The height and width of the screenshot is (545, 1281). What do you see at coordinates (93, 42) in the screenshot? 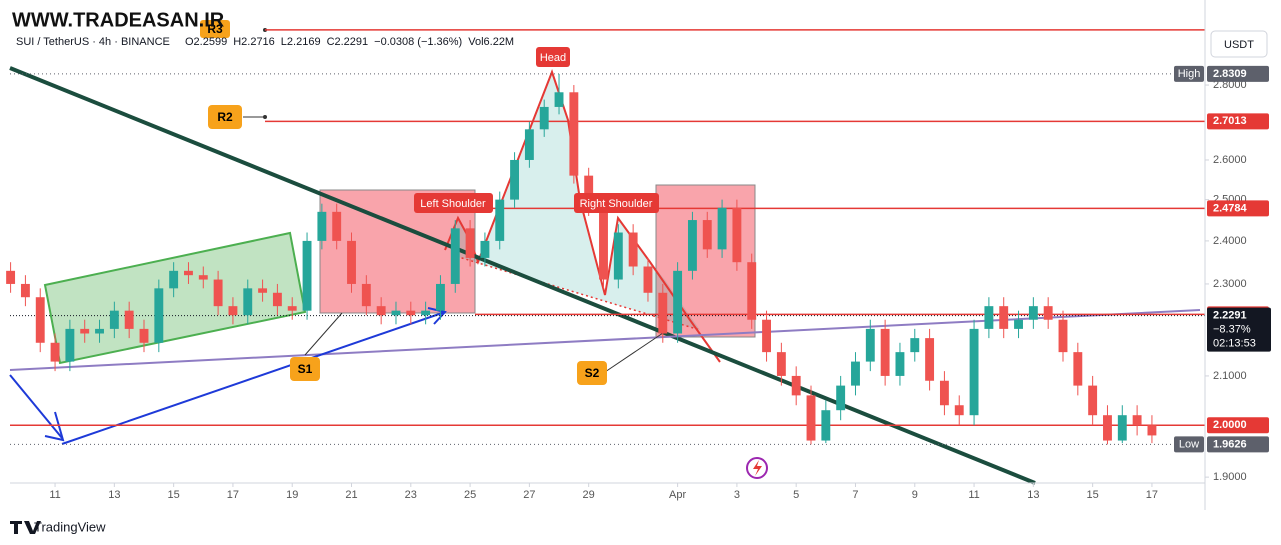
I see `symbol: SUI / TetherUS · 4h · BINANCE` at bounding box center [93, 42].